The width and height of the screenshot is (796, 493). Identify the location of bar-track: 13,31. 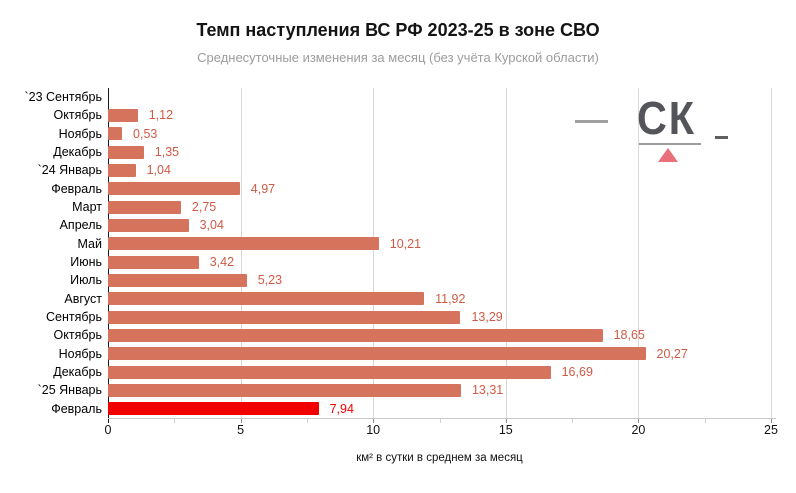
(439, 390).